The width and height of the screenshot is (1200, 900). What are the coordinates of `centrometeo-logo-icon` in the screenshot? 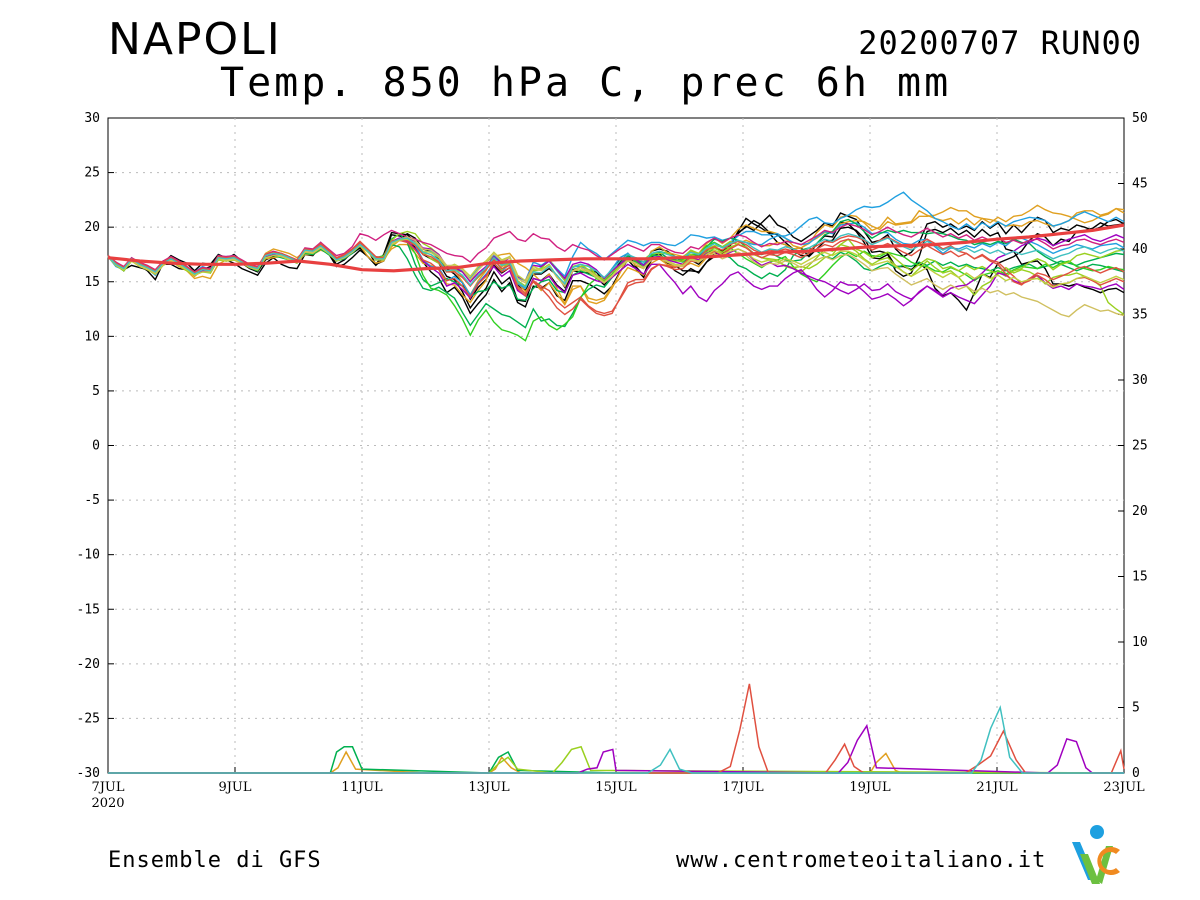 It's located at (1096, 854).